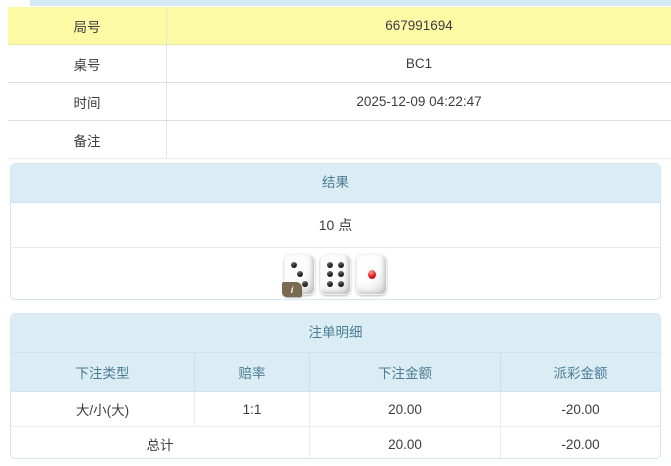  Describe the element at coordinates (418, 139) in the screenshot. I see `info-value-remark` at that location.